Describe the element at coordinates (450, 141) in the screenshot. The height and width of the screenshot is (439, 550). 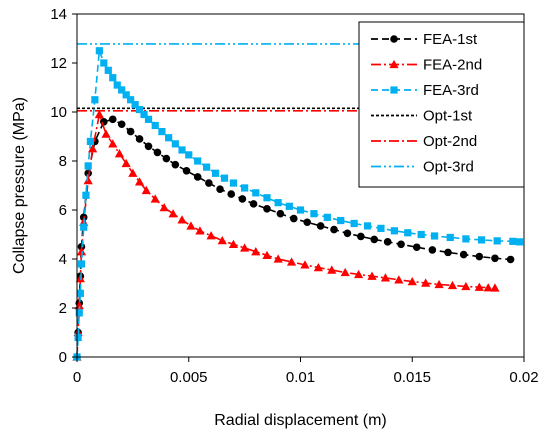
I see `legend-item-opt-2nd-label: Opt-2nd` at that location.